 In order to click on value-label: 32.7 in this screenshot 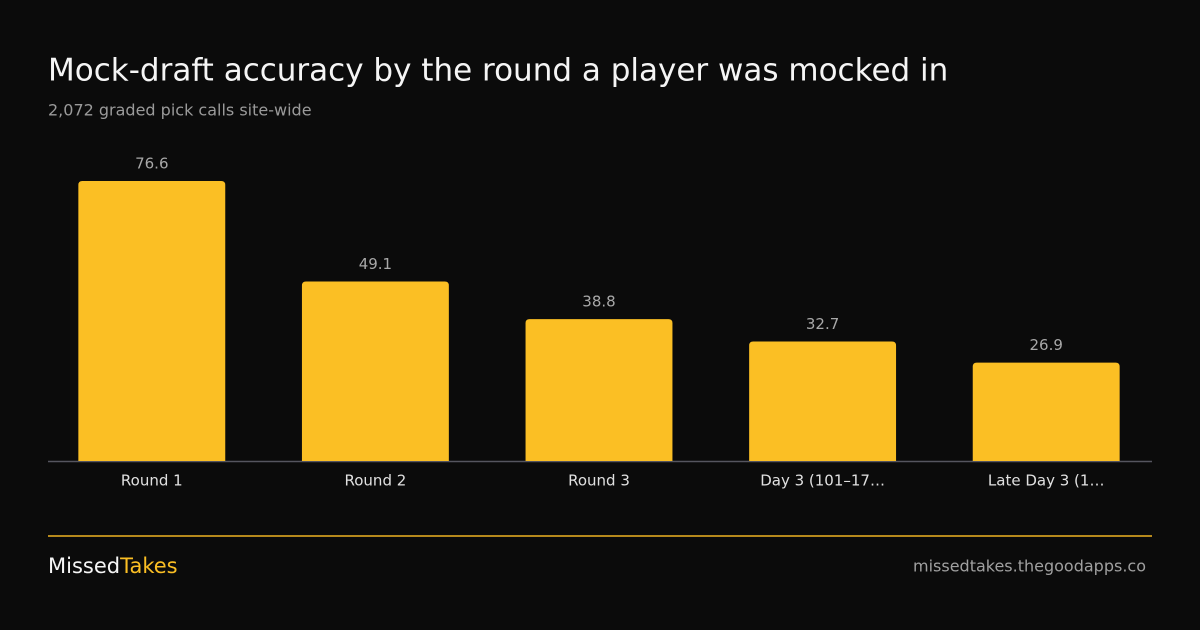, I will do `click(822, 324)`.